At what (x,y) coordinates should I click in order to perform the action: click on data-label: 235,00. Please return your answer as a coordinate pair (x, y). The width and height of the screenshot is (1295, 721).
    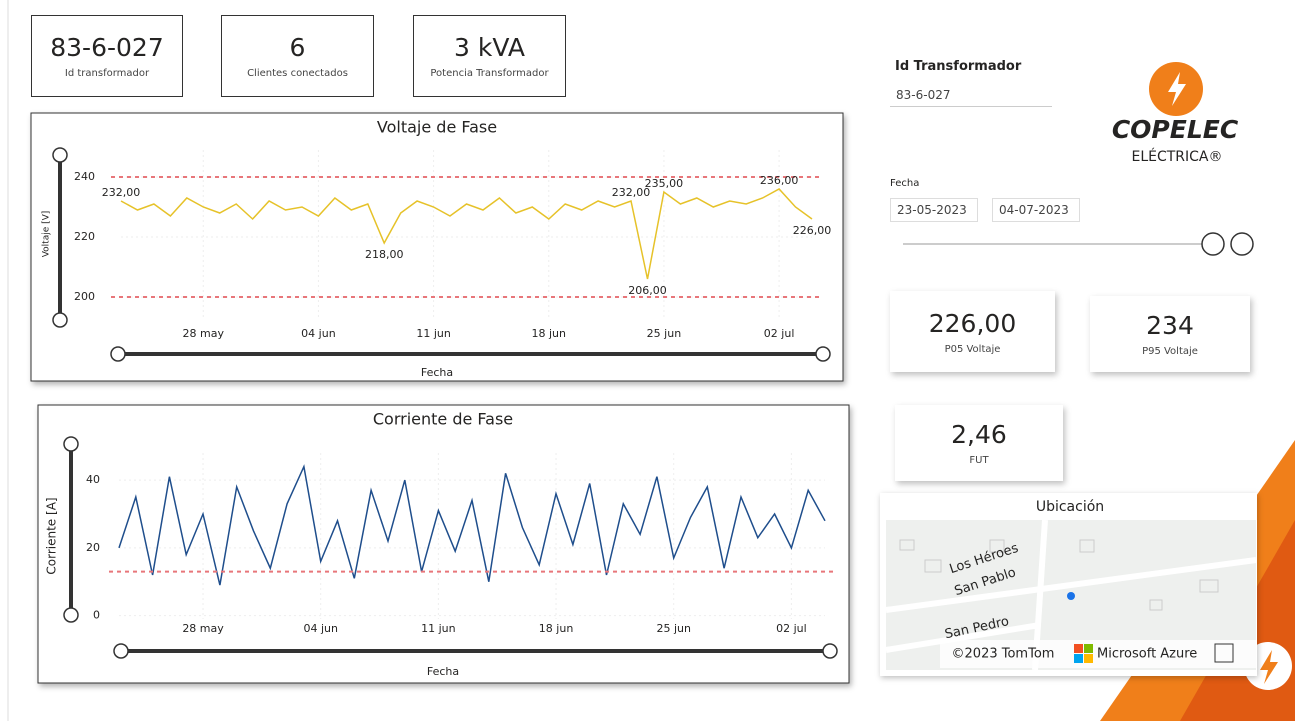
    Looking at the image, I should click on (664, 183).